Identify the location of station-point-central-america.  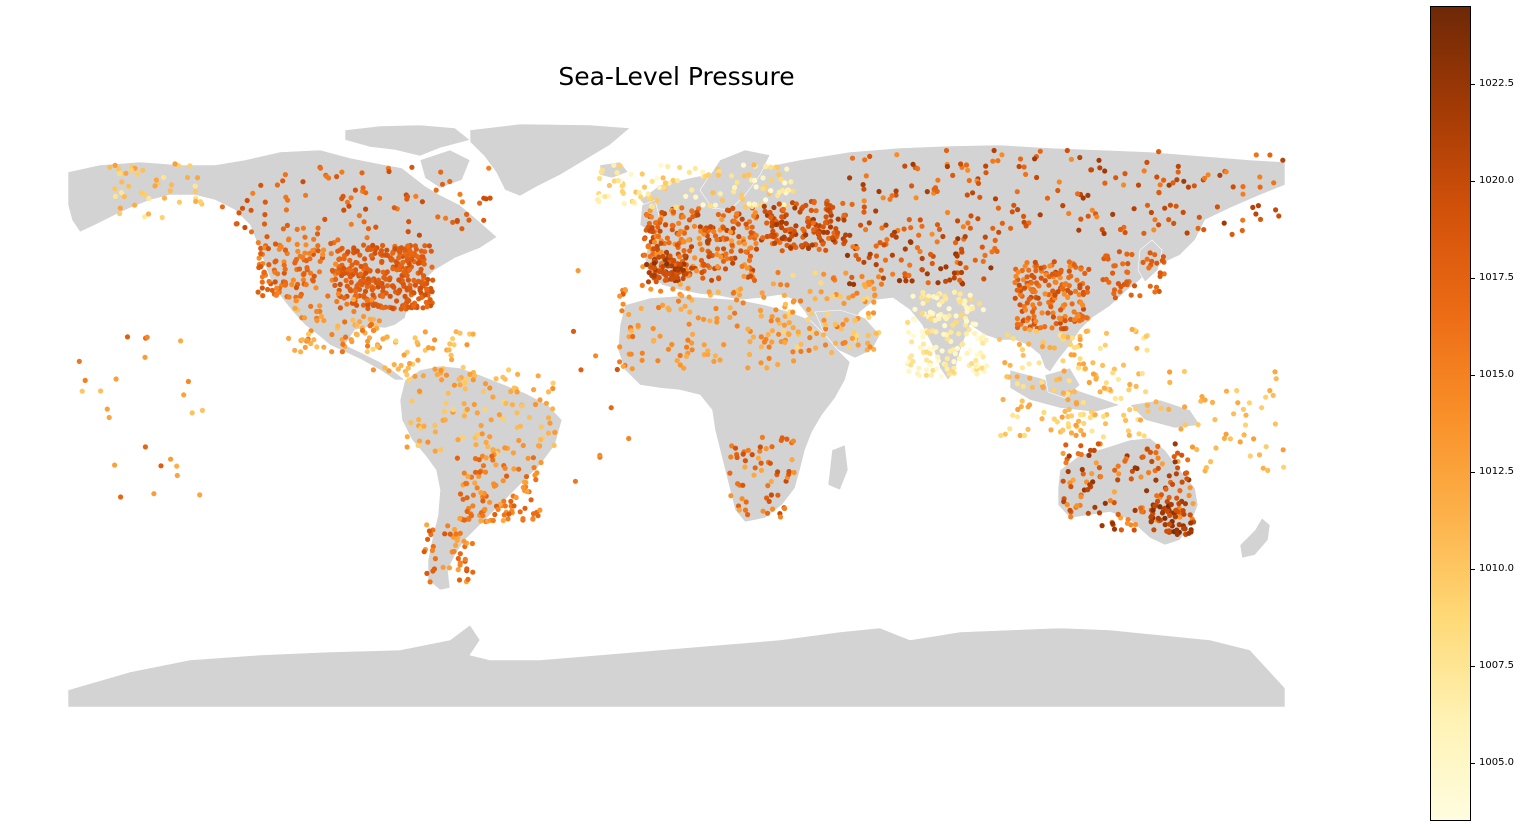
(418, 360).